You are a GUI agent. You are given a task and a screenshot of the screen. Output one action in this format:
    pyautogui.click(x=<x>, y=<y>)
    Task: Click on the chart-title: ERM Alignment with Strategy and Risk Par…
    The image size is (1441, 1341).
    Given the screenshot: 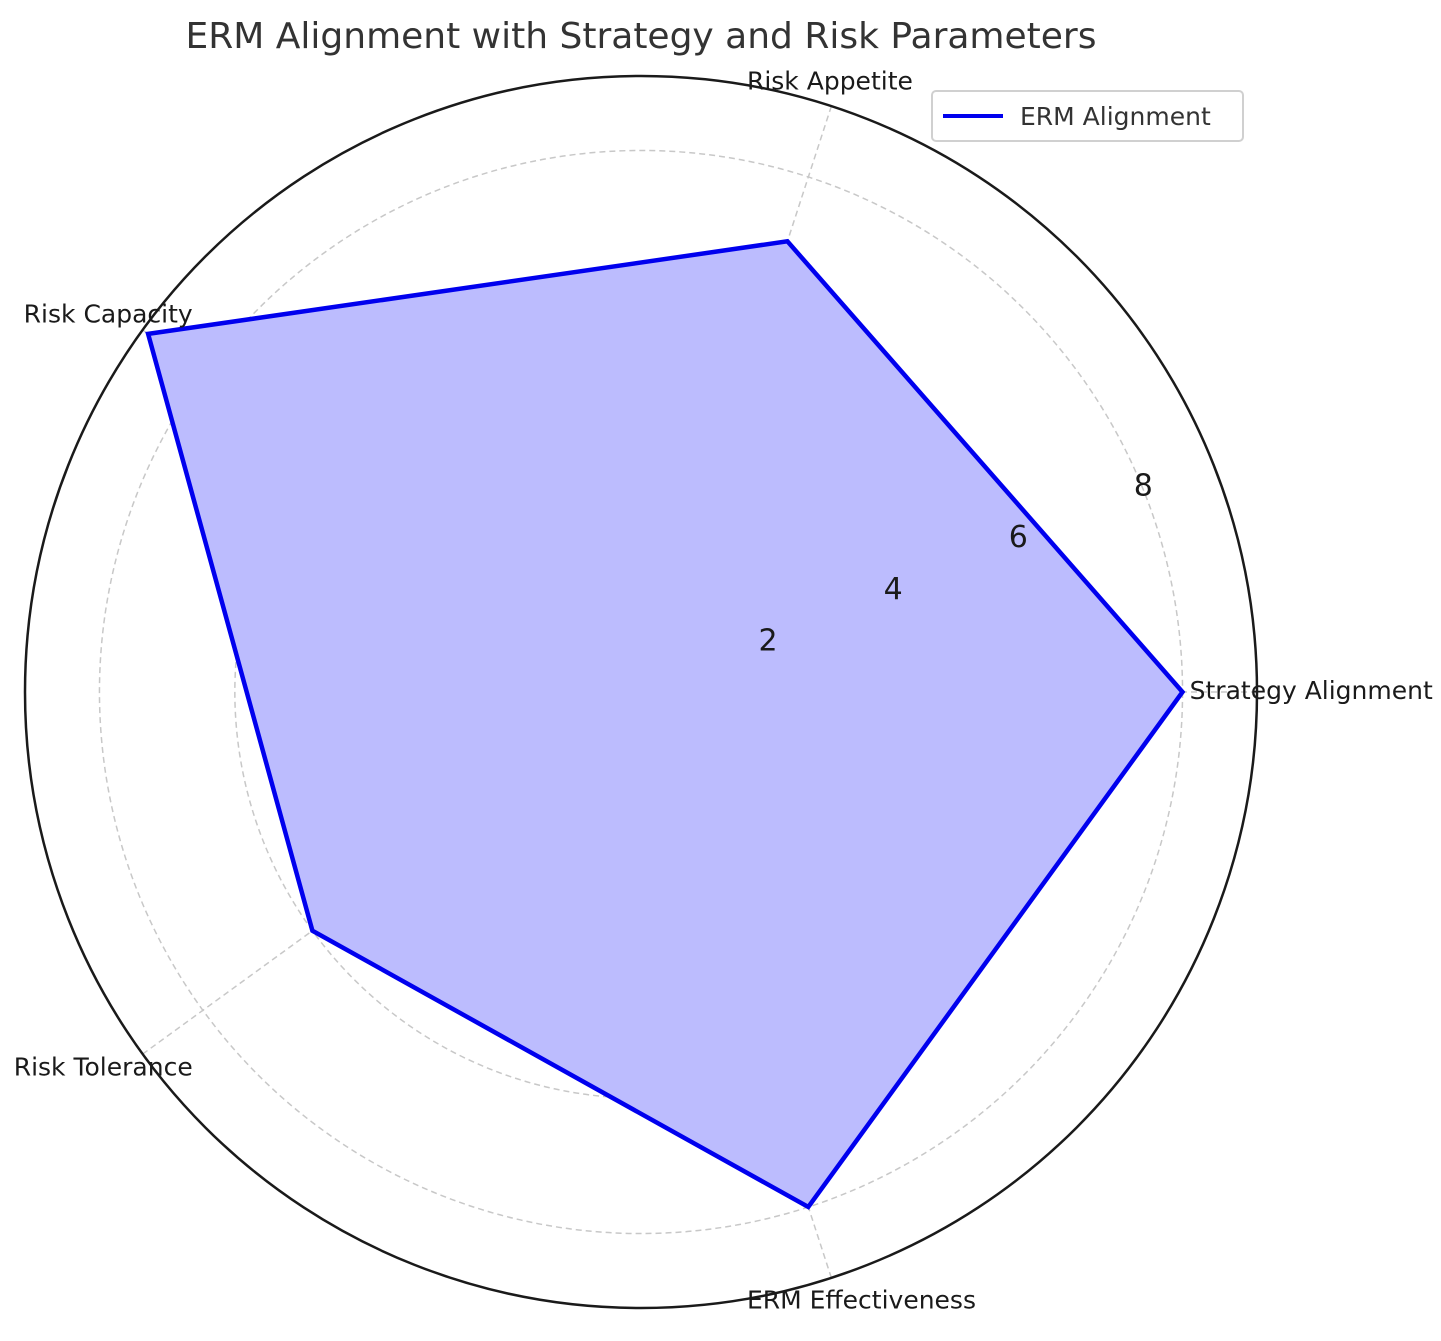 What is the action you would take?
    pyautogui.click(x=641, y=36)
    